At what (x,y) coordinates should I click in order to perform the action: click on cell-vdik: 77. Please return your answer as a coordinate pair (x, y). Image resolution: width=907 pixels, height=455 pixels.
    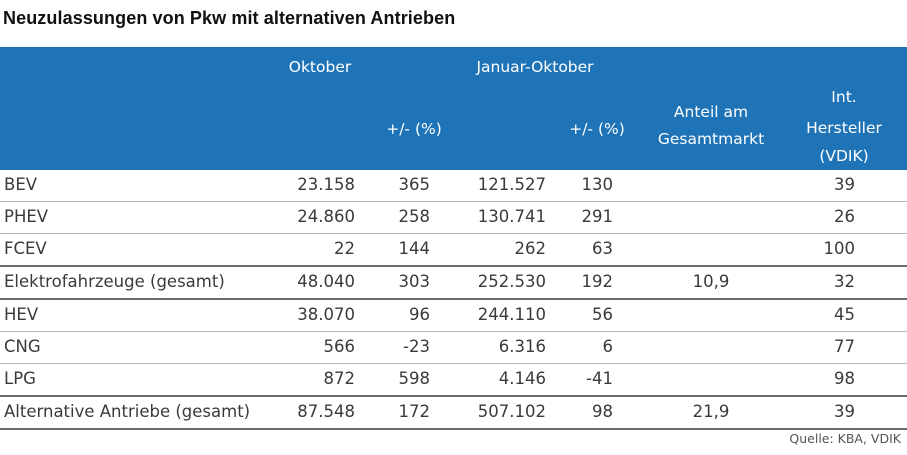
    Looking at the image, I should click on (844, 346).